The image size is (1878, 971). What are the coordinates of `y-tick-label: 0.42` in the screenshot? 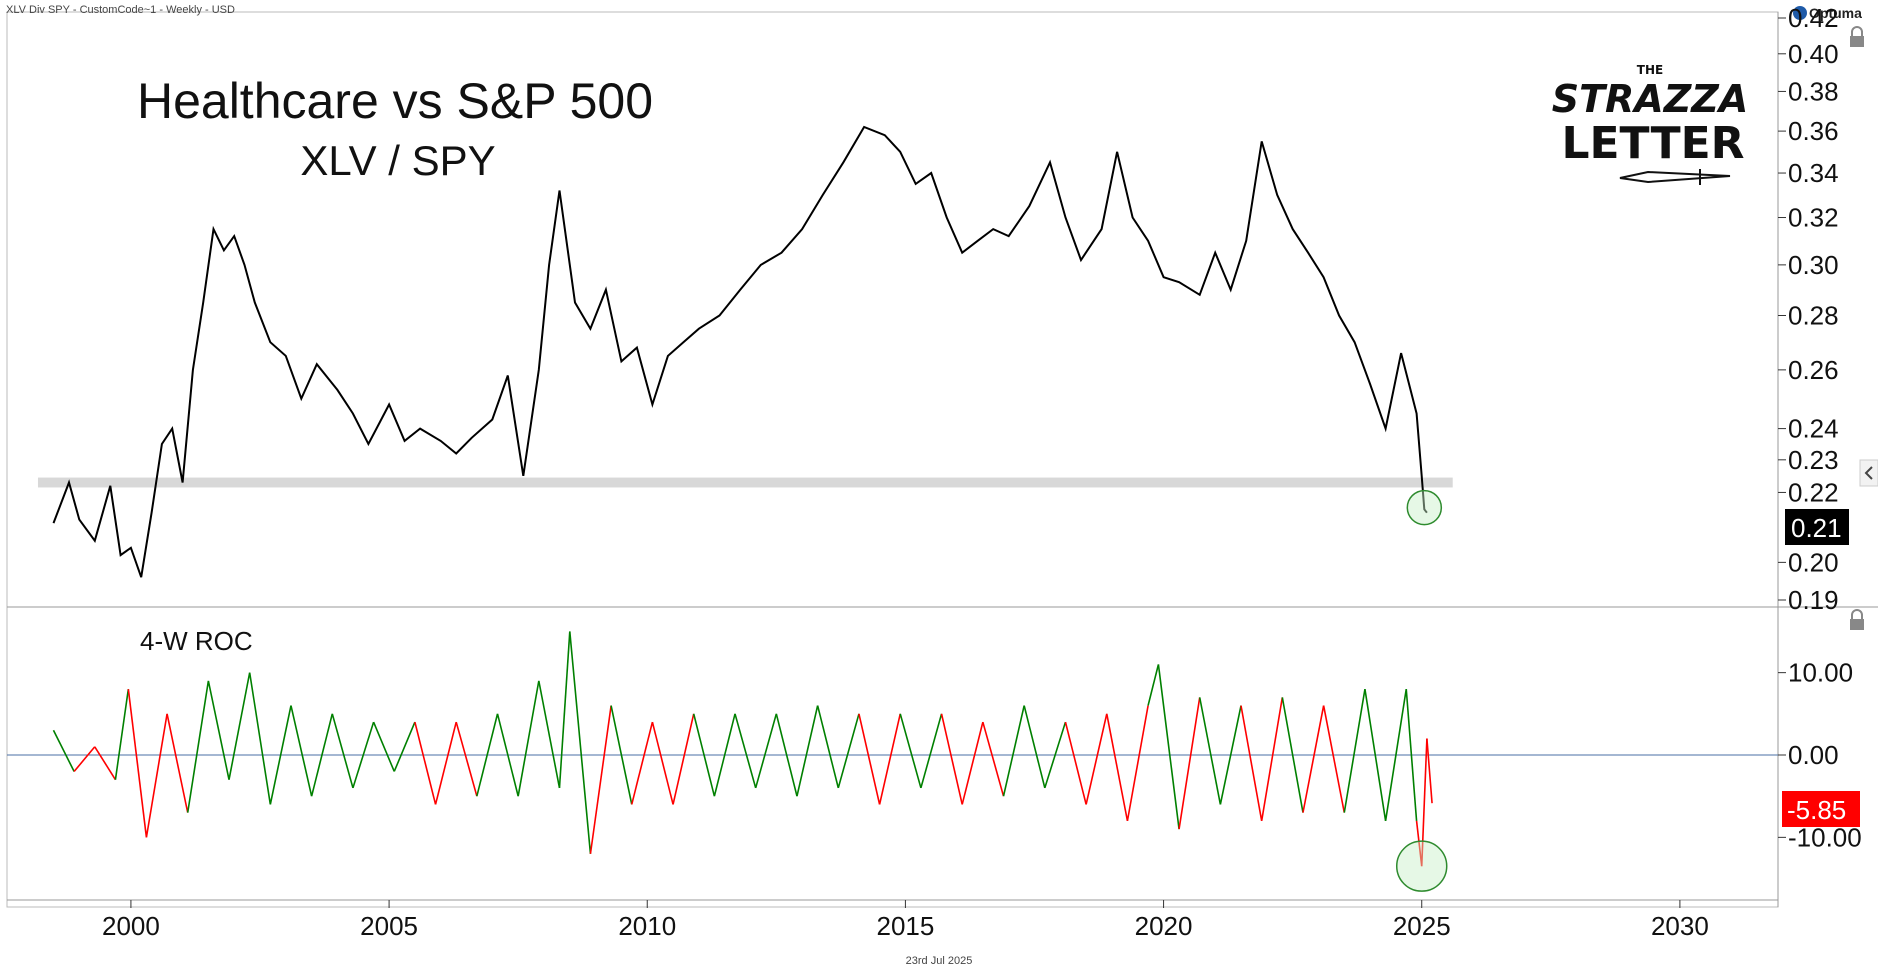 It's located at (1813, 18).